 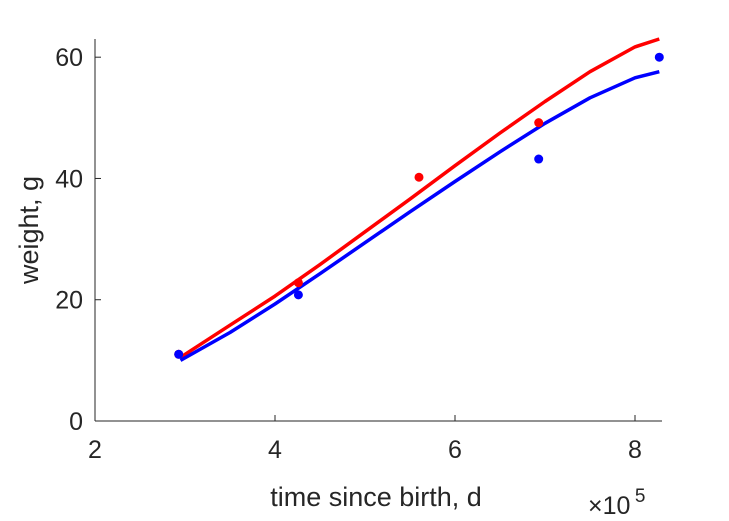 I want to click on x-tick-label: 2, so click(x=95, y=450).